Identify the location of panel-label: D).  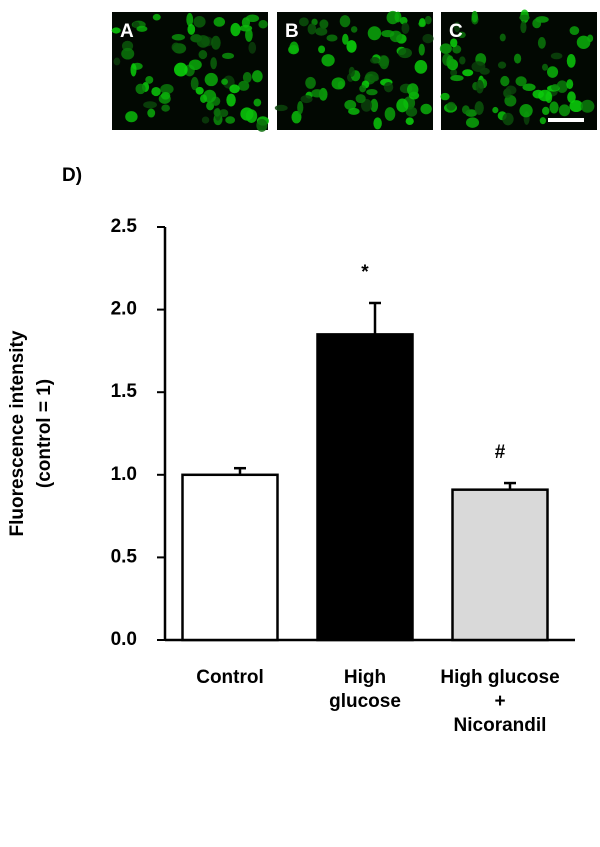
(72, 175).